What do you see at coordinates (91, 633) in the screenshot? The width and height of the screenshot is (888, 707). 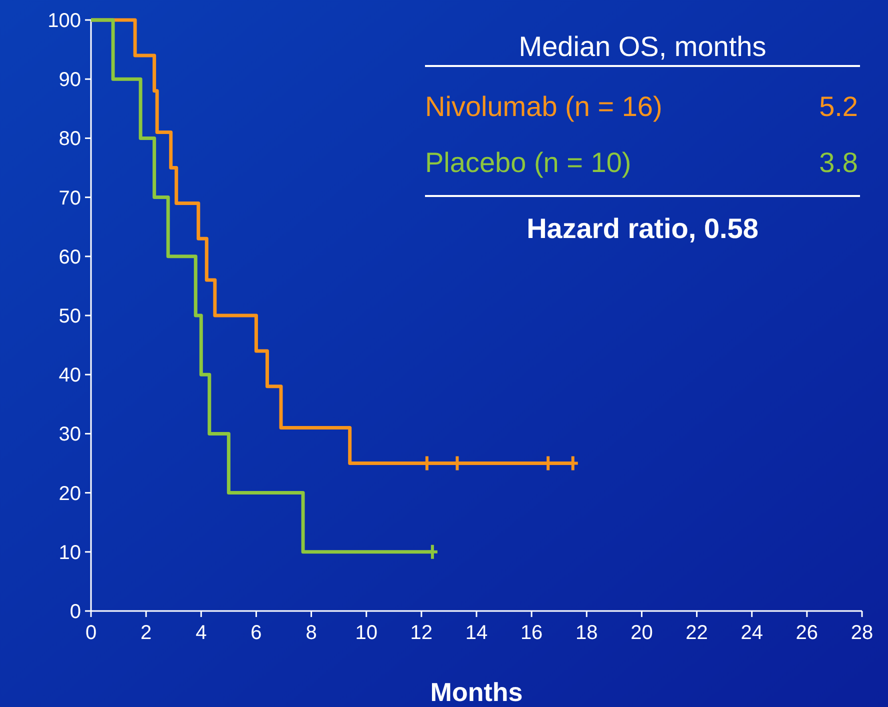 I see `x-tick-label: 0` at bounding box center [91, 633].